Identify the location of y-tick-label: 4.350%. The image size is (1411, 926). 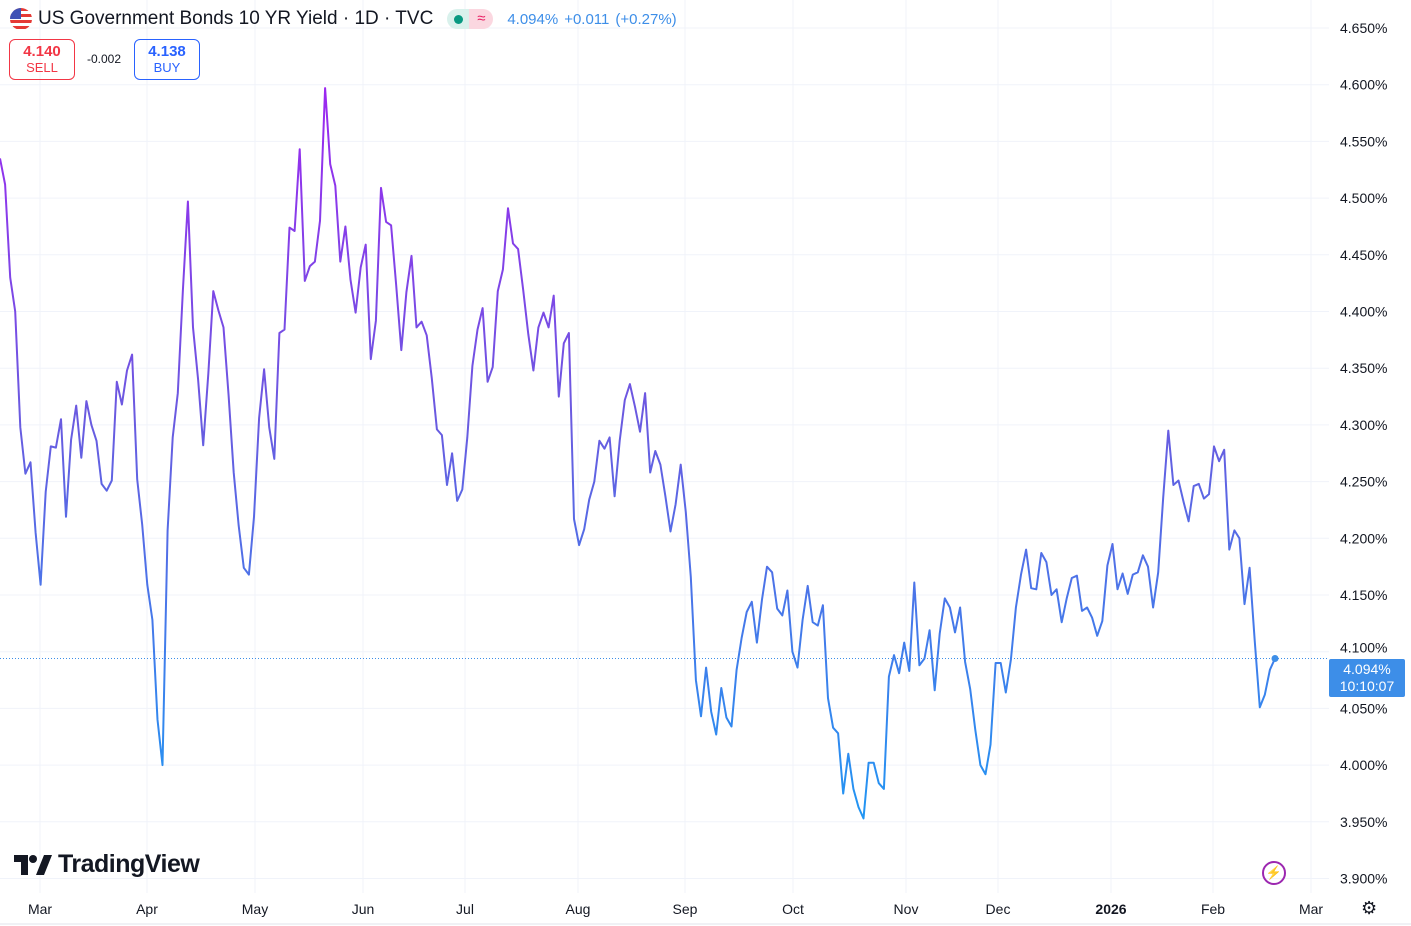
(1363, 368).